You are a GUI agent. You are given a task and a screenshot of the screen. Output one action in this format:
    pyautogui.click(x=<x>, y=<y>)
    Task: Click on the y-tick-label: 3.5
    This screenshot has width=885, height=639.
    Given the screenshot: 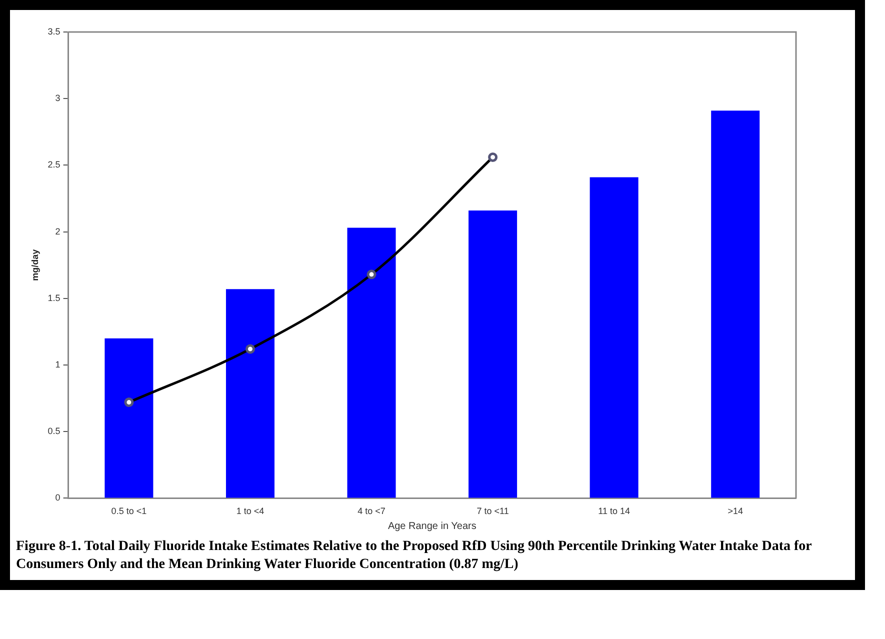 What is the action you would take?
    pyautogui.click(x=54, y=31)
    